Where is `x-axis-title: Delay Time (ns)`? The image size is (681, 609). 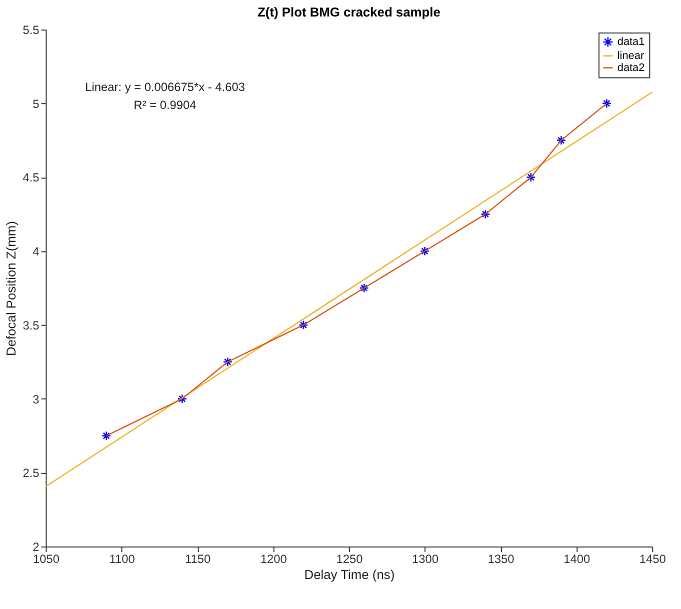
x-axis-title: Delay Time (ns) is located at coordinates (349, 574).